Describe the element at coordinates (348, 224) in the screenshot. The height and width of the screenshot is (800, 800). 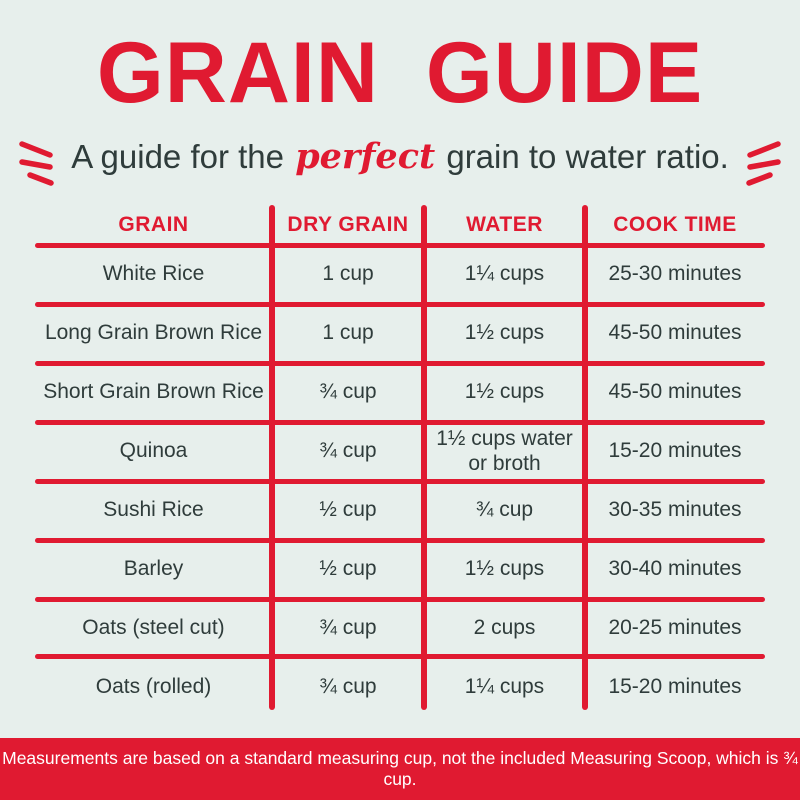
I see `column-header-dry-grain: DRY GRAIN` at that location.